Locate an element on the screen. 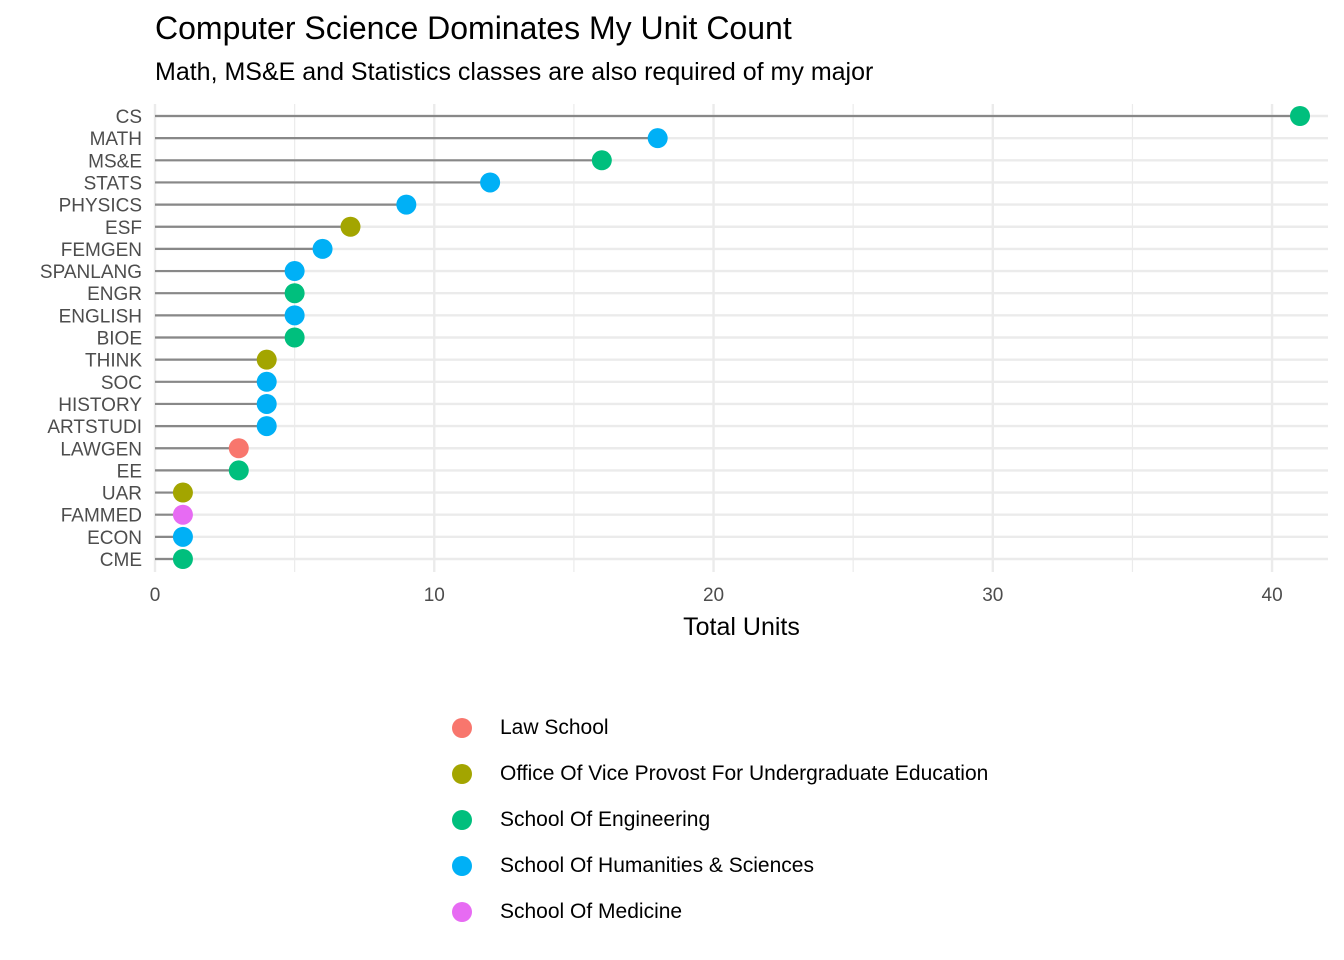 The width and height of the screenshot is (1344, 960). x-tick-label: 20 is located at coordinates (713, 595).